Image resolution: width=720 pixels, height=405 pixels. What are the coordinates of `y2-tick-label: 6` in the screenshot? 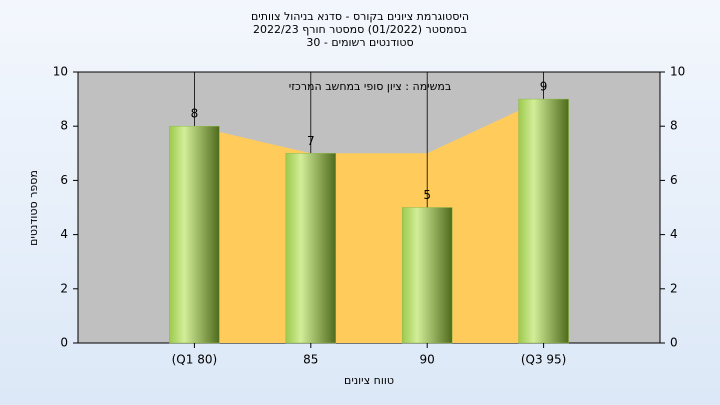 It's located at (674, 180).